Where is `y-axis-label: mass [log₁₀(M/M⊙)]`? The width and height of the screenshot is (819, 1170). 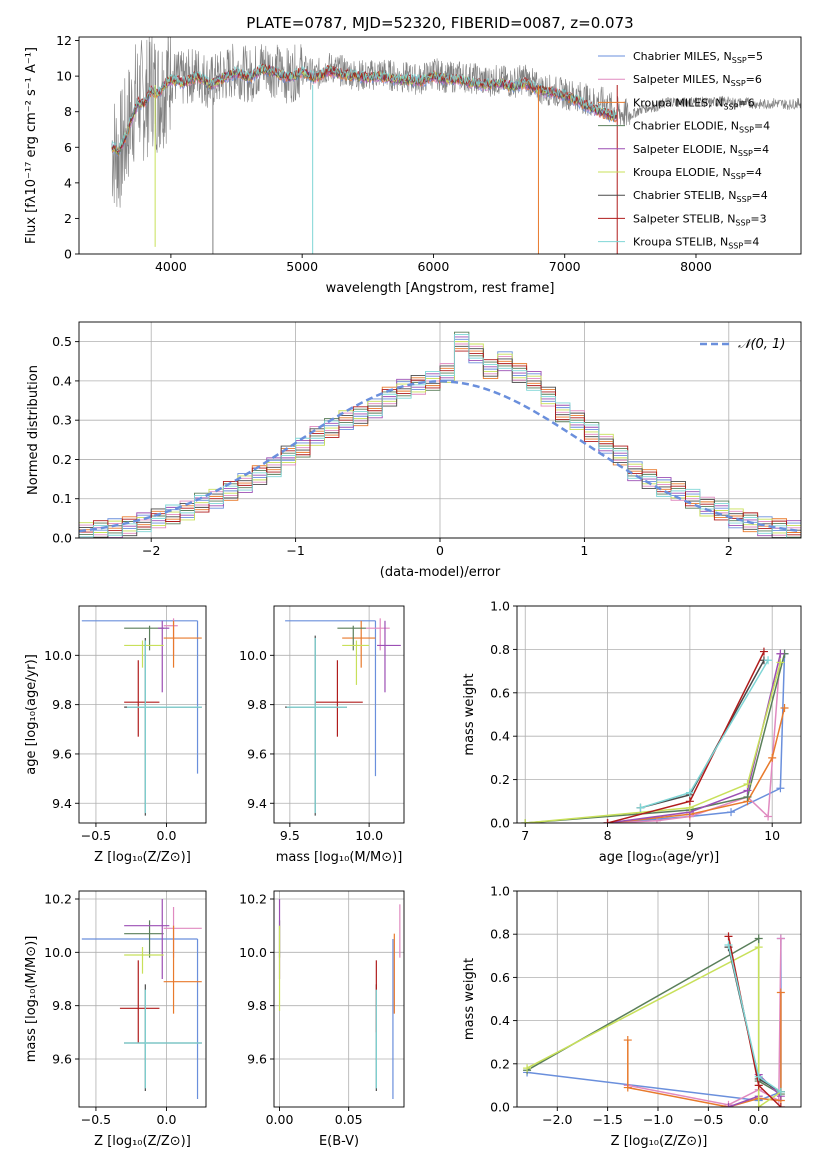
y-axis-label: mass [log₁₀(M/M⊙)] is located at coordinates (31, 999).